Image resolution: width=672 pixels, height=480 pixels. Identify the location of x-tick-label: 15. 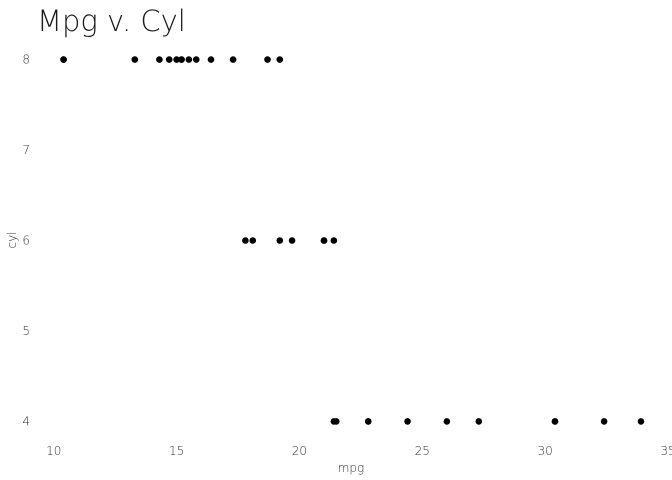
(176, 451).